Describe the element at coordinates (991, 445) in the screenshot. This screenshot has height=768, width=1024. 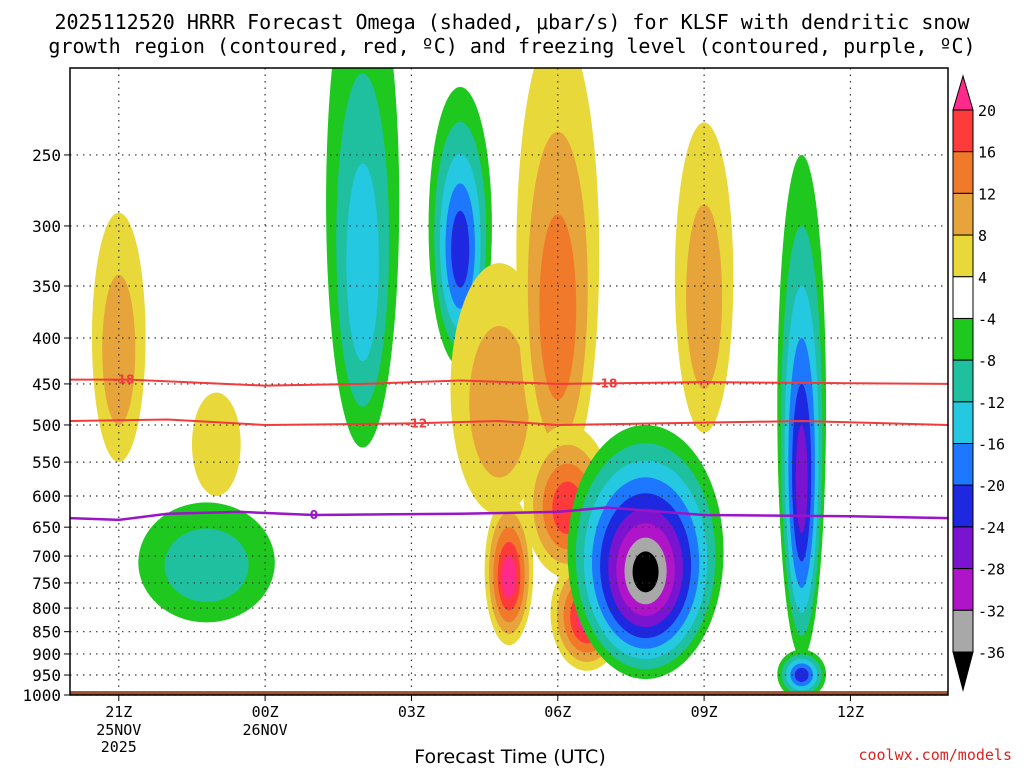
I see `colorbar-label-8: -16` at that location.